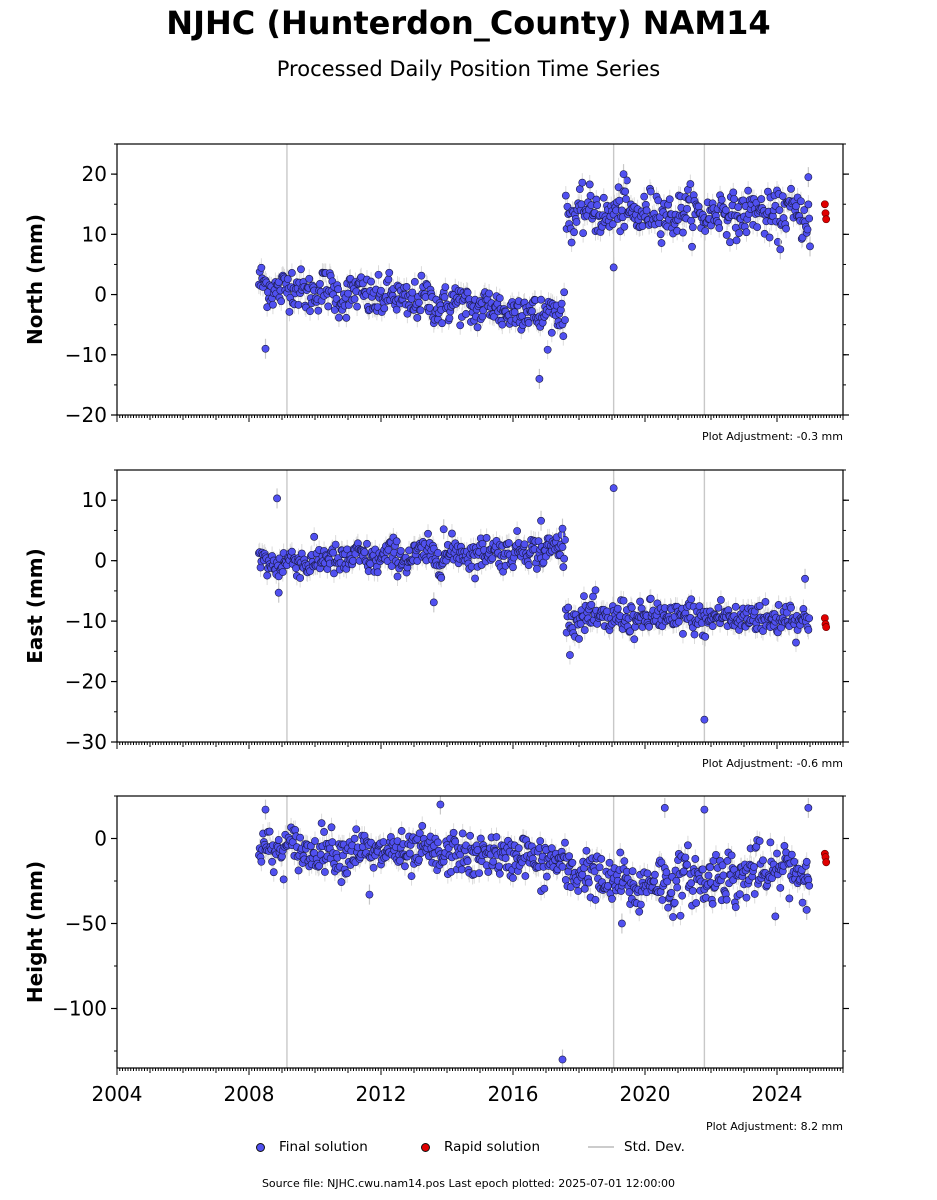  Describe the element at coordinates (826, 627) in the screenshot. I see `rapid-point` at that location.